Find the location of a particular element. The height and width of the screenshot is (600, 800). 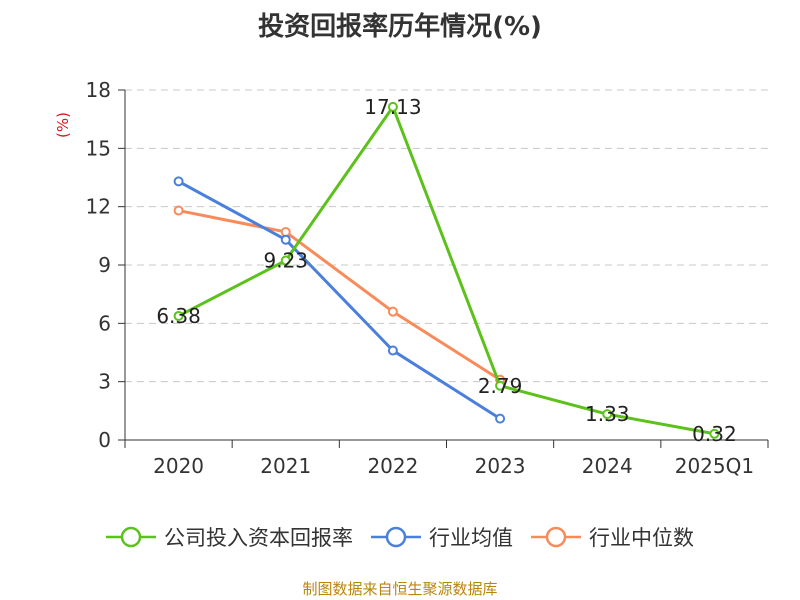

x-tick-label: 2025Q1 is located at coordinates (714, 466).